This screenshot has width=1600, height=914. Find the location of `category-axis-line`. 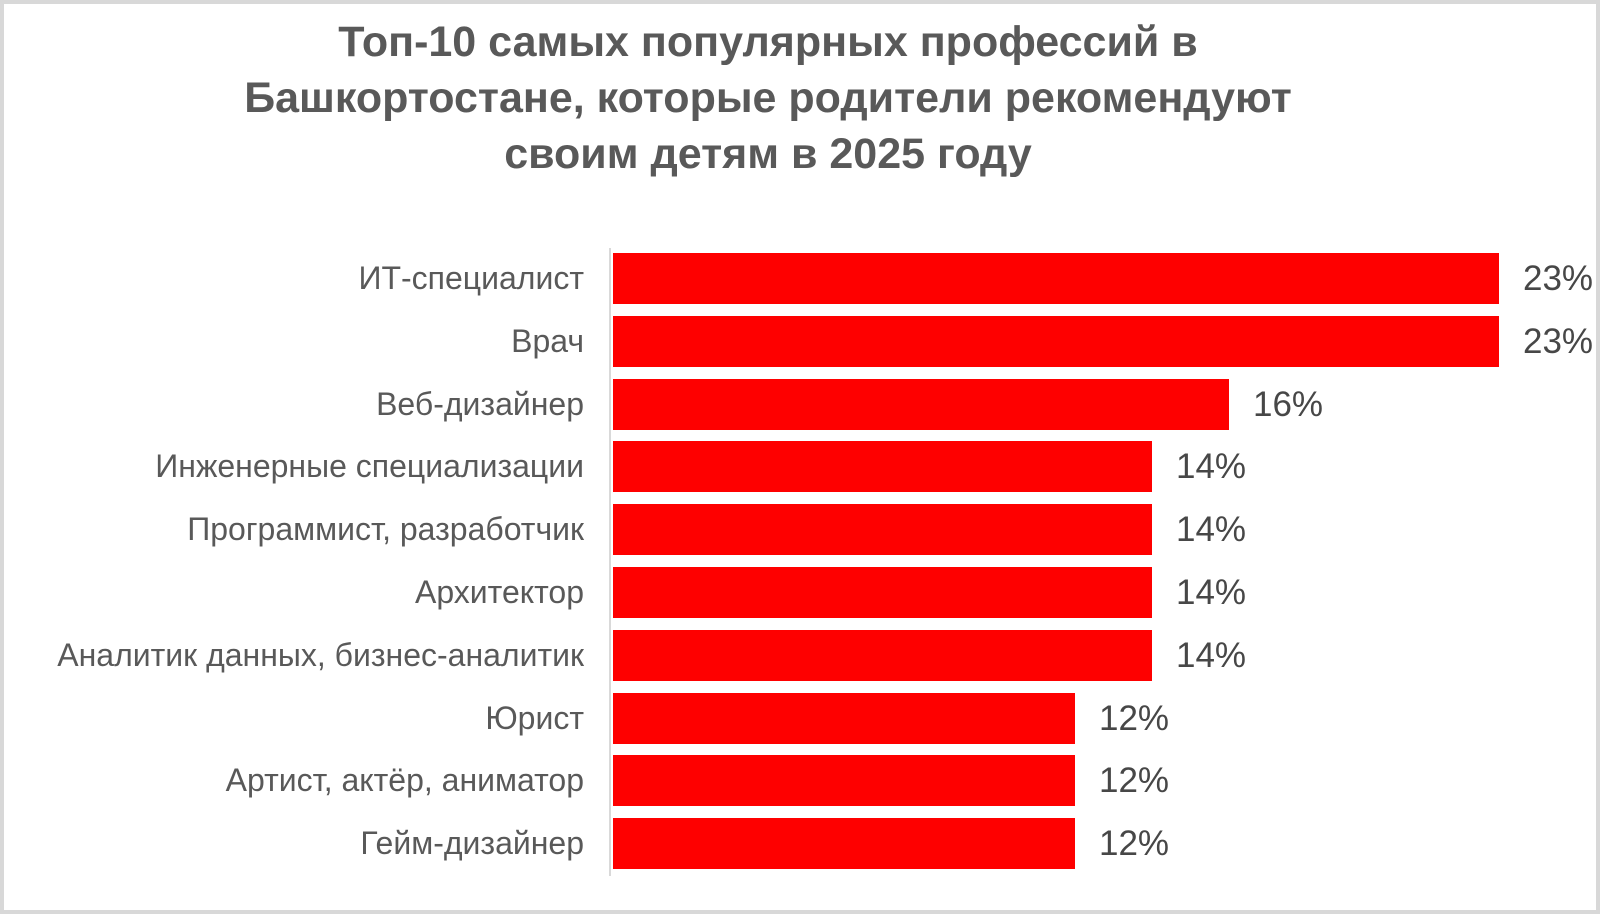

category-axis-line is located at coordinates (610, 562).